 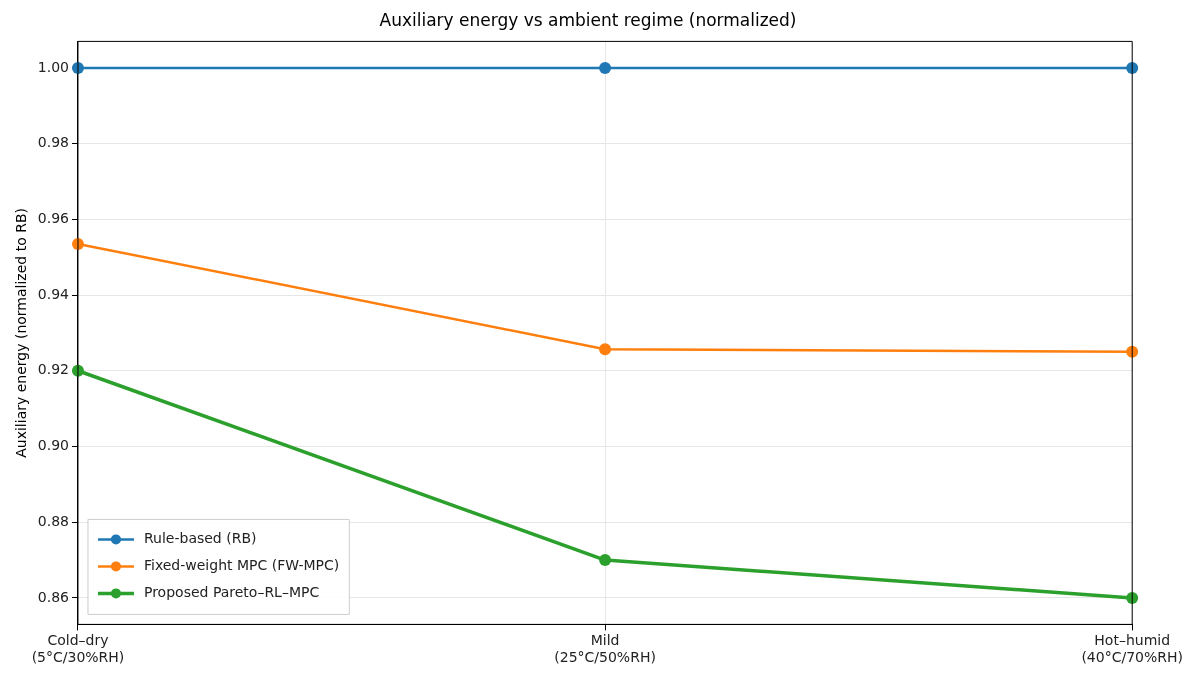 What do you see at coordinates (53, 66) in the screenshot?
I see `y-tick-label: 1.00` at bounding box center [53, 66].